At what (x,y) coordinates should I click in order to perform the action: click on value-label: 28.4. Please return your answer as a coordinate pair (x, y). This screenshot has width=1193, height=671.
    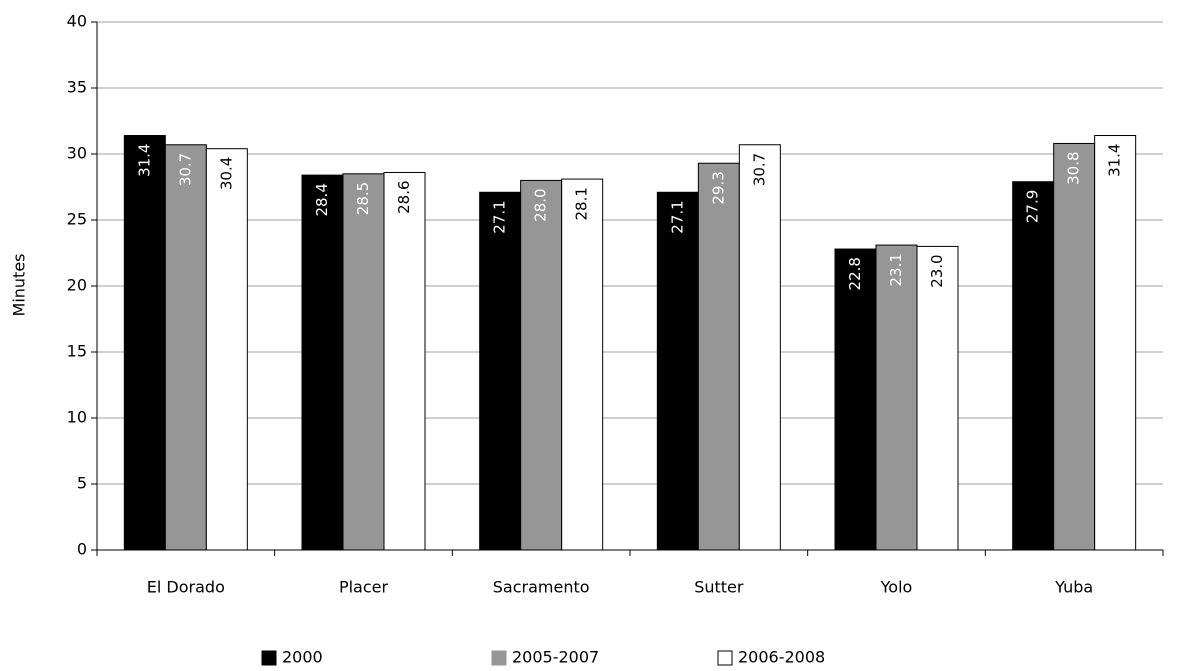
    Looking at the image, I should click on (322, 199).